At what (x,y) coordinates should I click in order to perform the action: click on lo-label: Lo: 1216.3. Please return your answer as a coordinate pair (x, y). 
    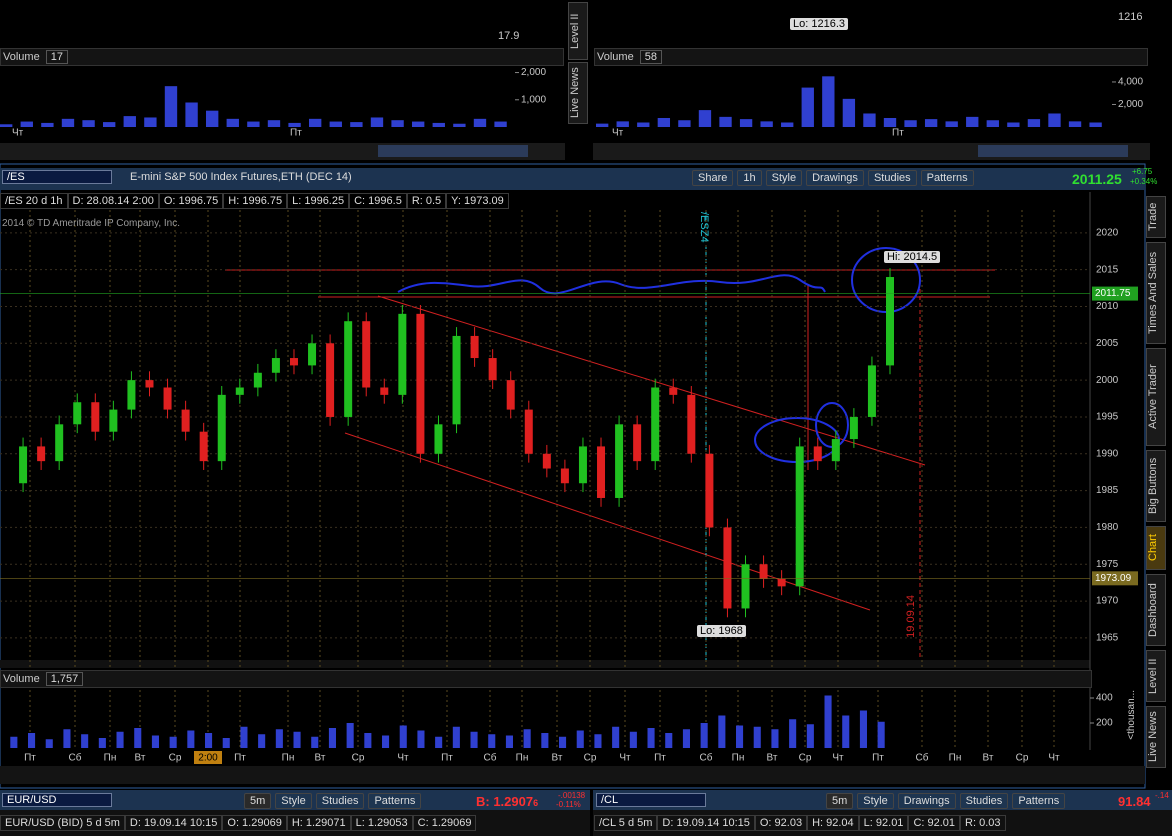
    Looking at the image, I should click on (819, 24).